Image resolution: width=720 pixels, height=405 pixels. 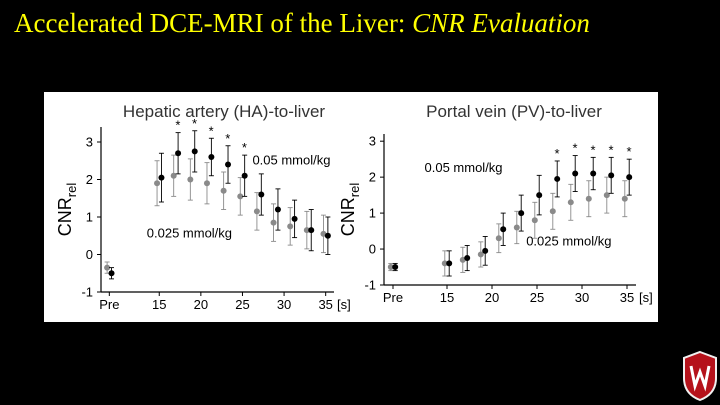 What do you see at coordinates (65, 216) in the screenshot?
I see `ha-y-axis-label-main: CNR` at bounding box center [65, 216].